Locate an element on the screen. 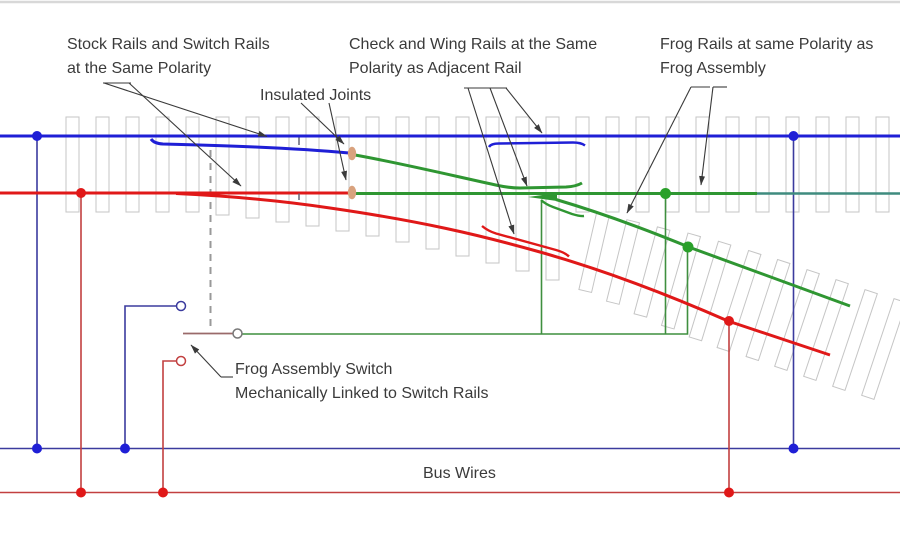 This screenshot has width=900, height=538. red-check-rail is located at coordinates (525, 241).